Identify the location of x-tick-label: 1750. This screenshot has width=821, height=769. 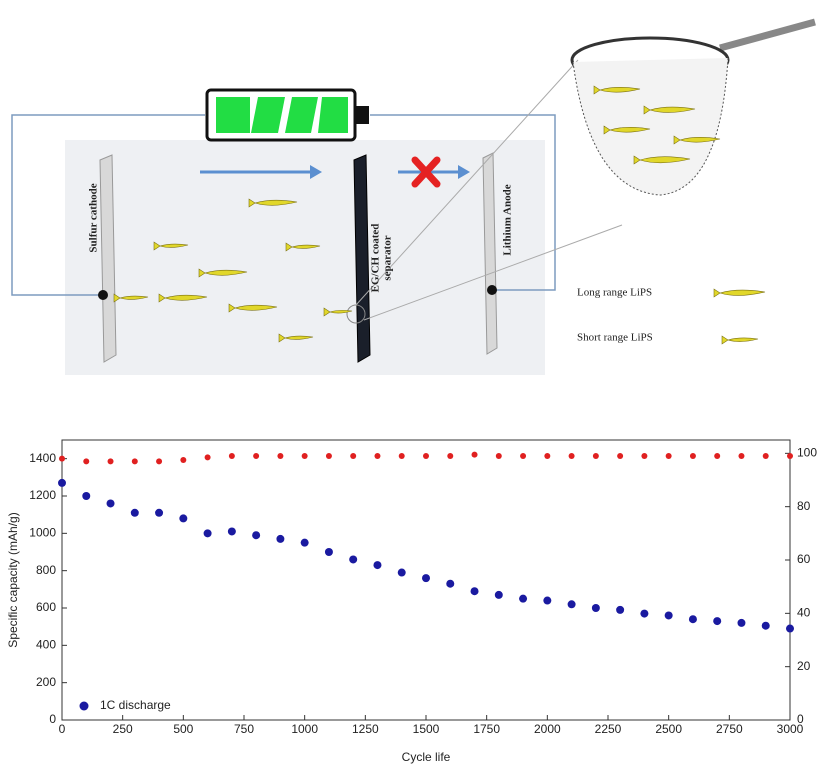
(486, 729).